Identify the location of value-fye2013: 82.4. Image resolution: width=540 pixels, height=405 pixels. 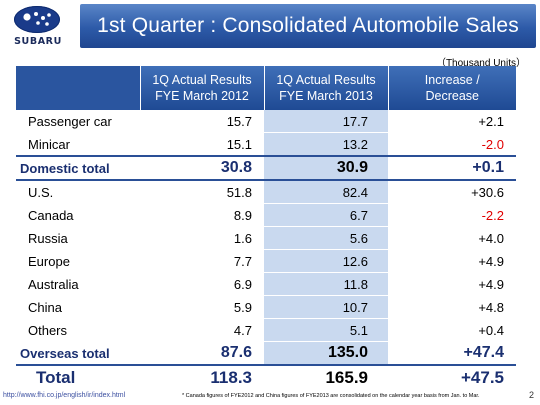
(326, 191).